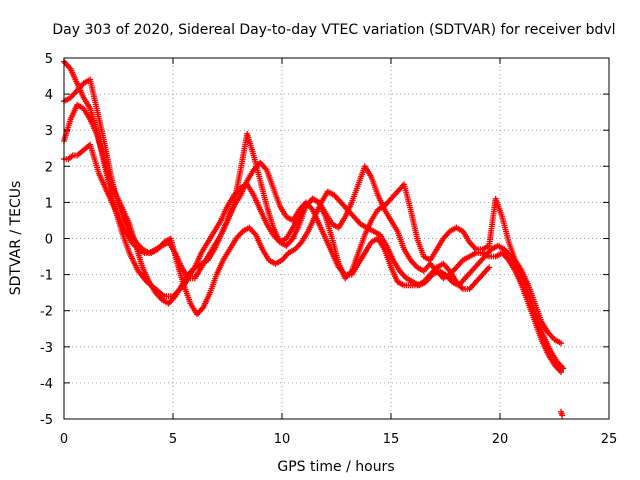  What do you see at coordinates (49, 131) in the screenshot?
I see `y-tick-label: 3` at bounding box center [49, 131].